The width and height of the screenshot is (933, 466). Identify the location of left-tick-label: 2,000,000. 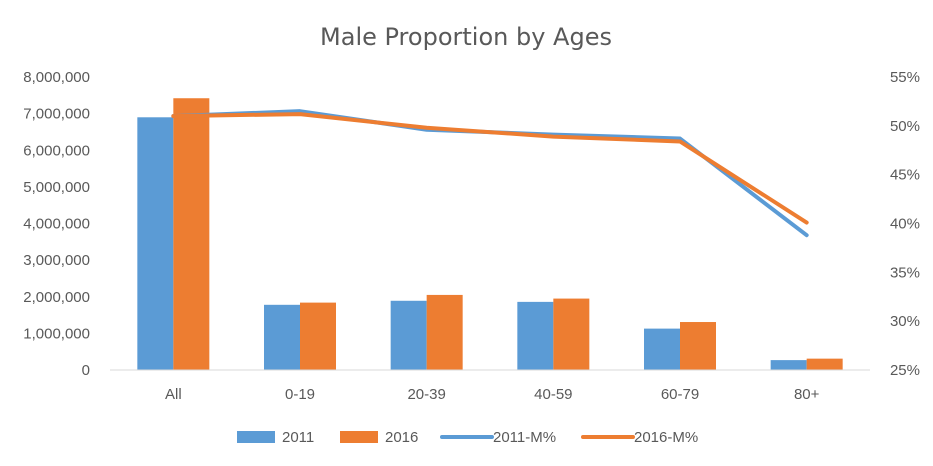
(56, 297).